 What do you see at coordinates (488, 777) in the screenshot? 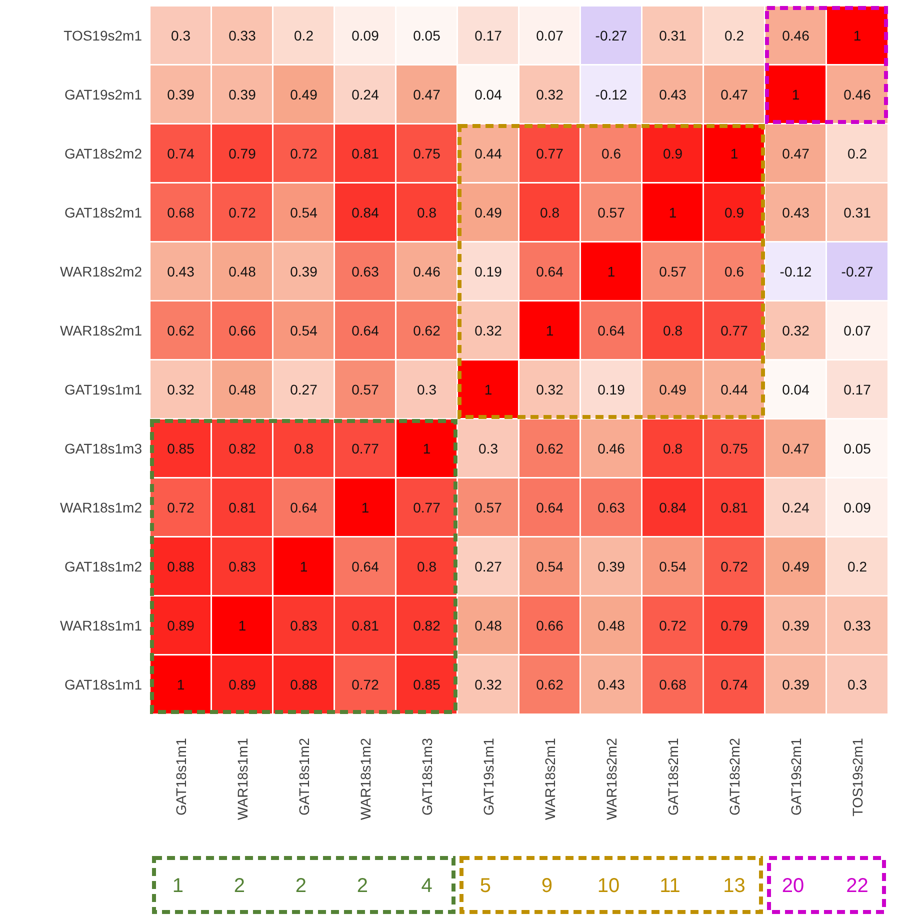
I see `x-tick-label: GAT19s1m1` at bounding box center [488, 777].